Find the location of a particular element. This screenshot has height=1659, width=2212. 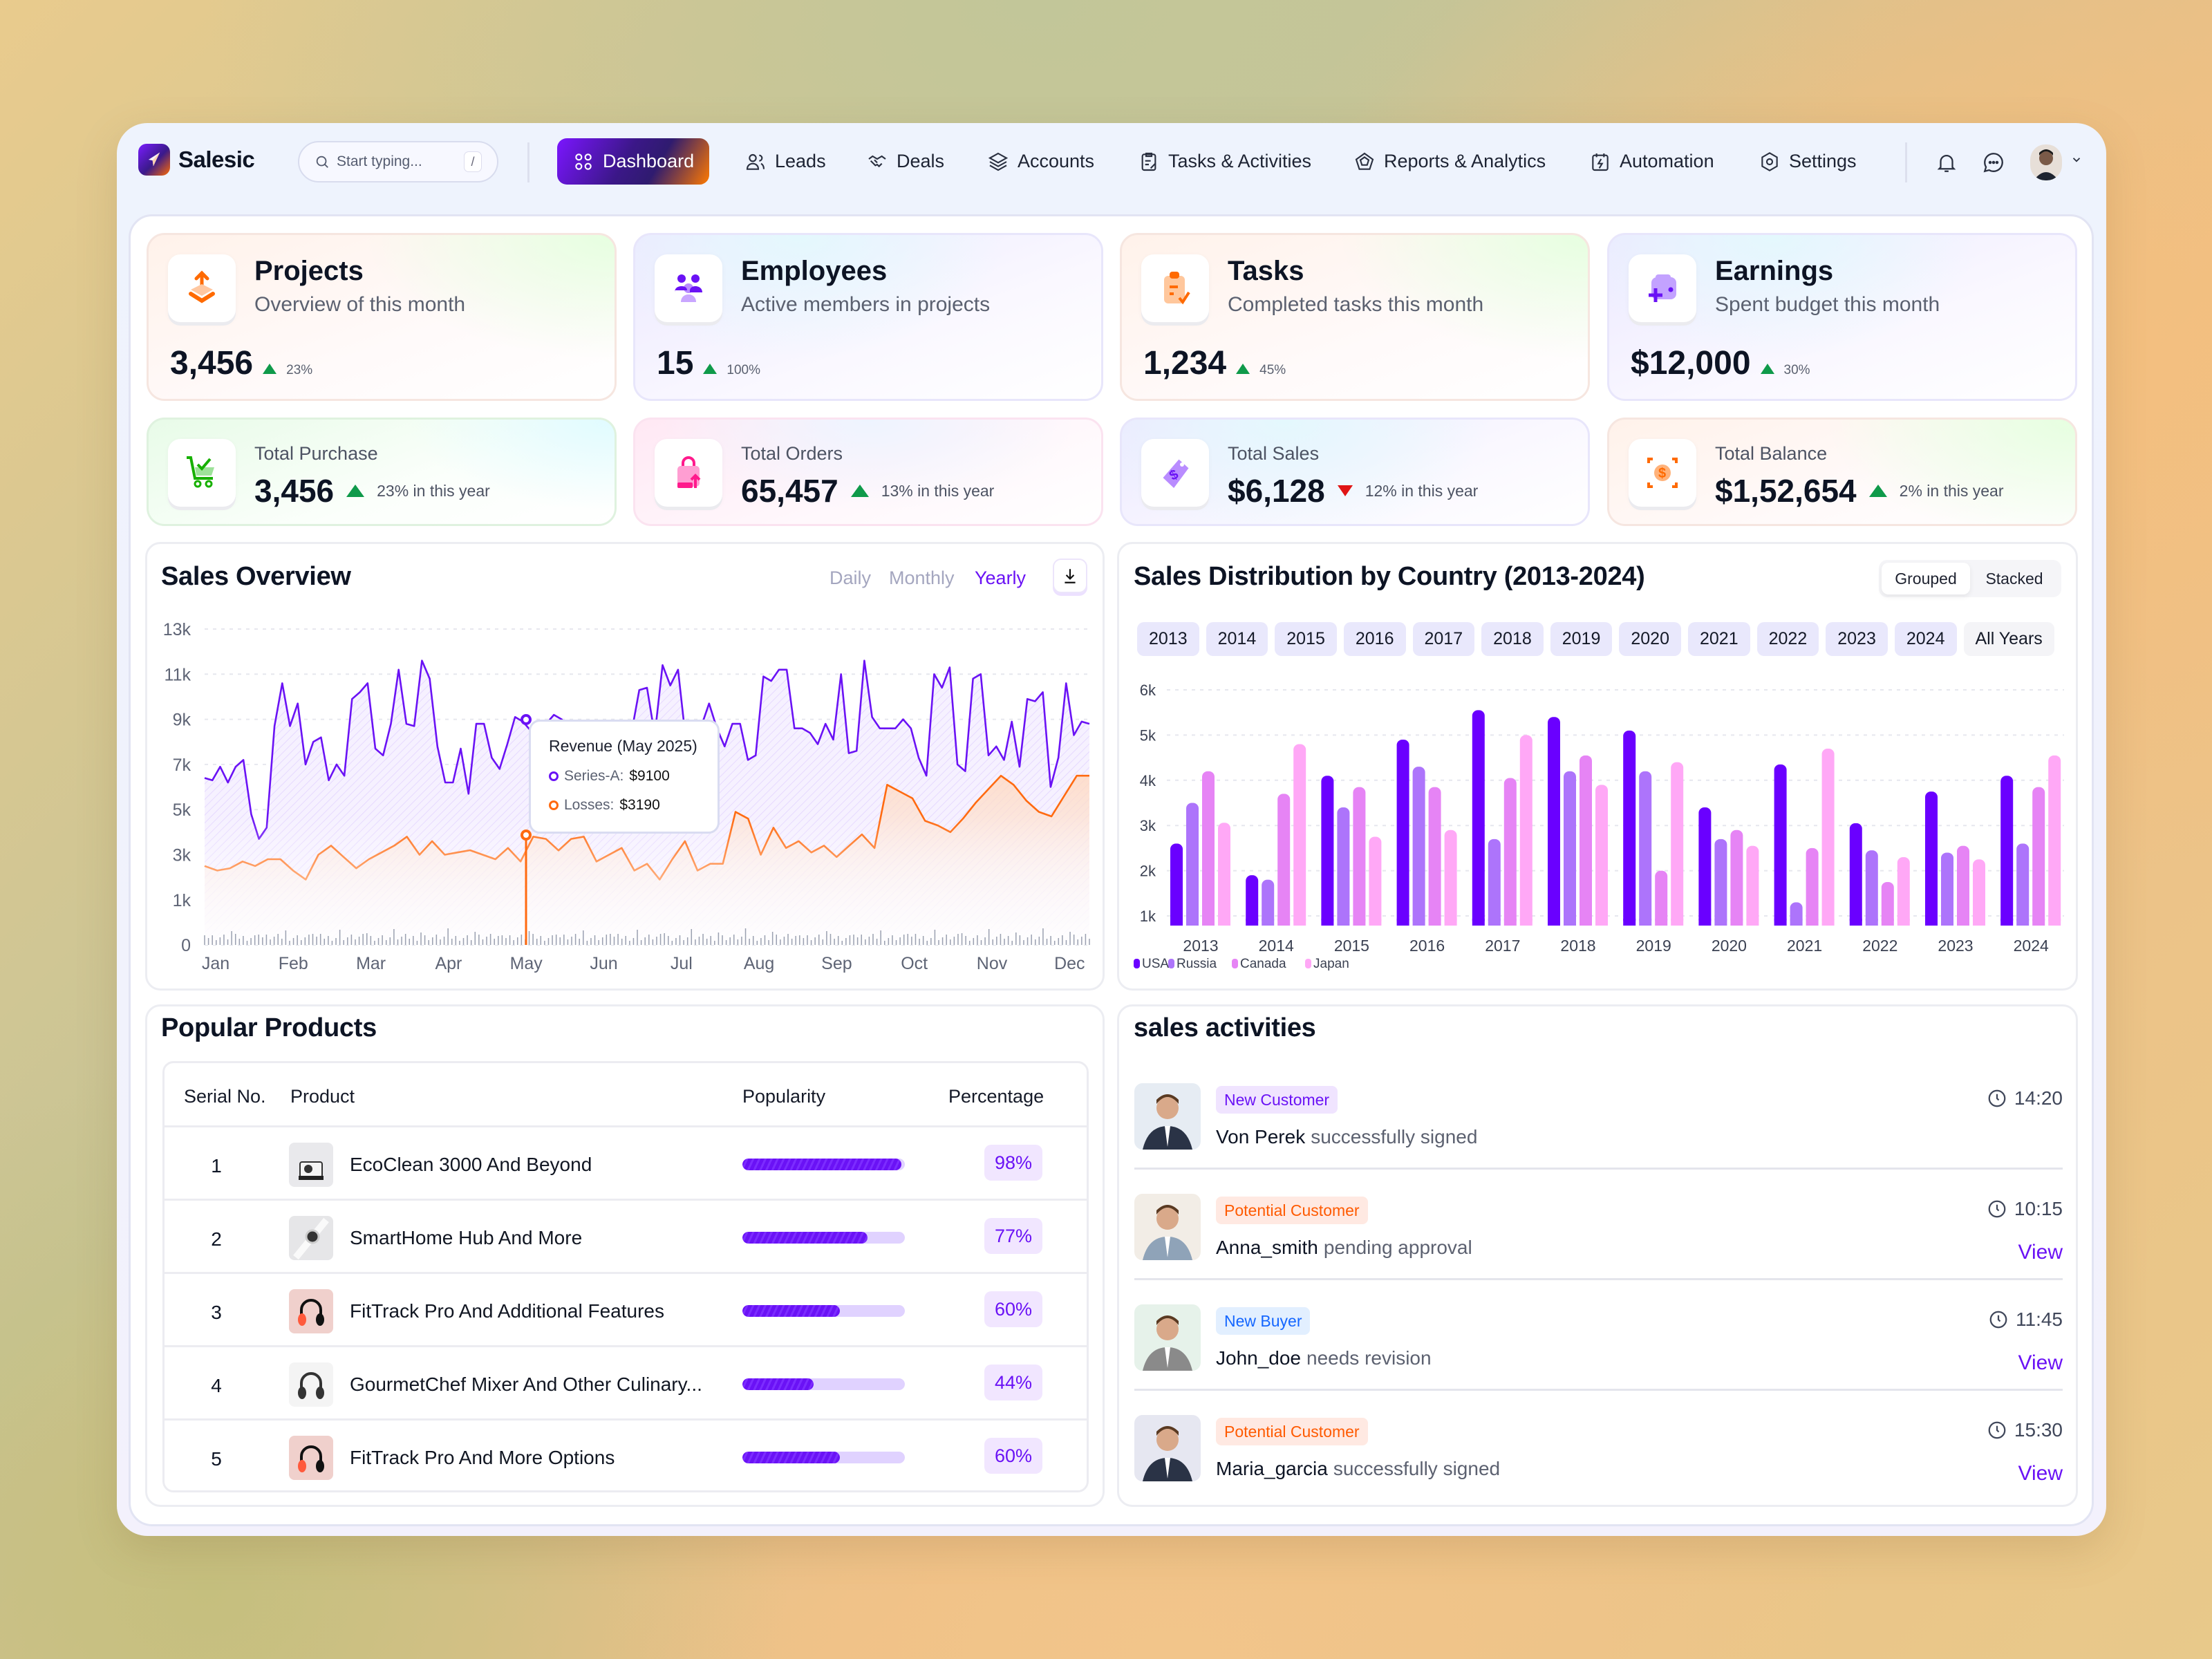

product-name: FitTrack Pro And More Options is located at coordinates (482, 1457).